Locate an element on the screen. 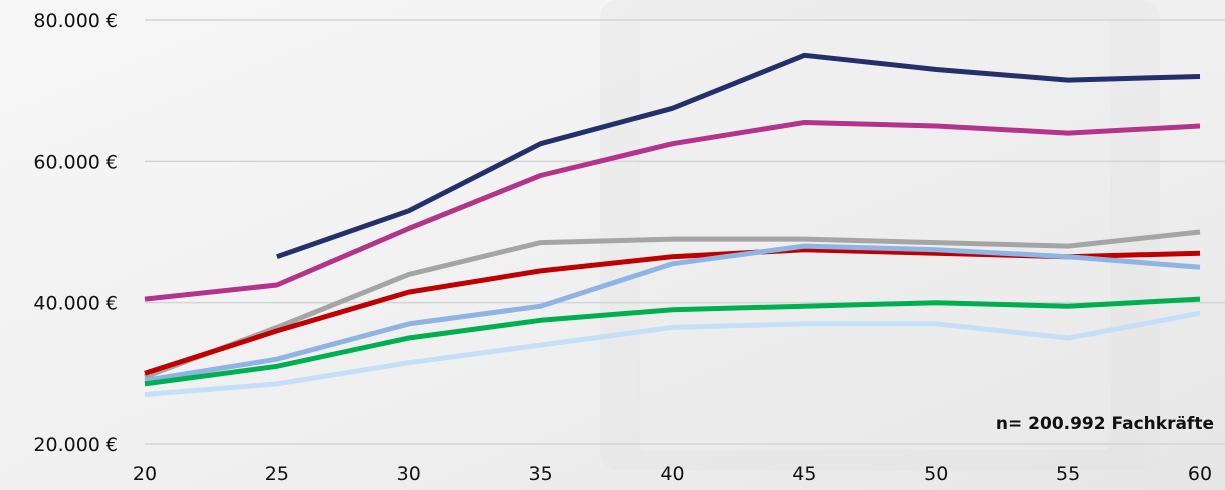 The image size is (1225, 490). x-tick-label: 40 is located at coordinates (672, 474).